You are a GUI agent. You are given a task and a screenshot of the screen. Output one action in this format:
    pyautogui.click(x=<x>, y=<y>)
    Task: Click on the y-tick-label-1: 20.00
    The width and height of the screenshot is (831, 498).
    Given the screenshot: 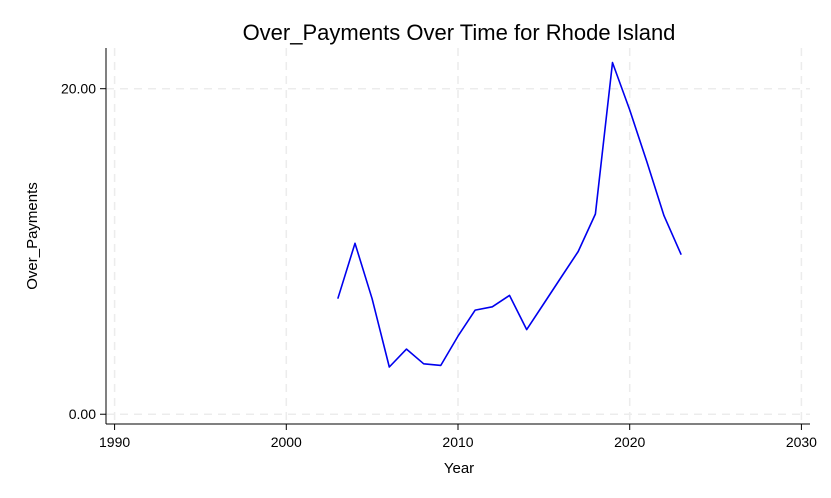 What is the action you would take?
    pyautogui.click(x=78, y=89)
    